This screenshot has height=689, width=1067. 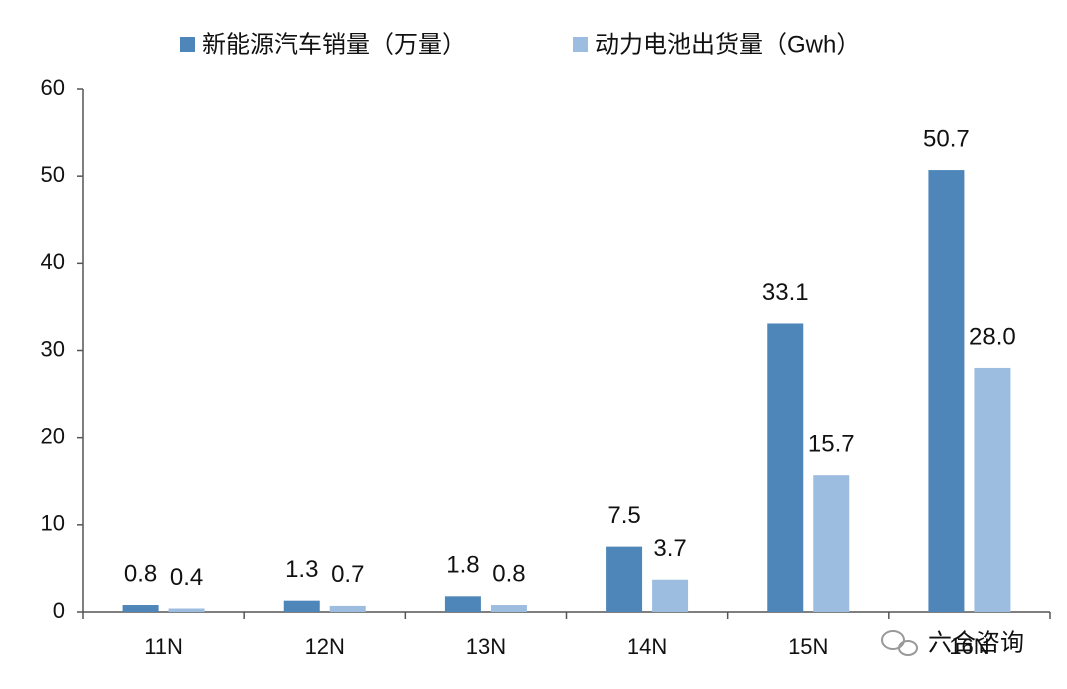 What do you see at coordinates (831, 443) in the screenshot?
I see `value-label: 15.7` at bounding box center [831, 443].